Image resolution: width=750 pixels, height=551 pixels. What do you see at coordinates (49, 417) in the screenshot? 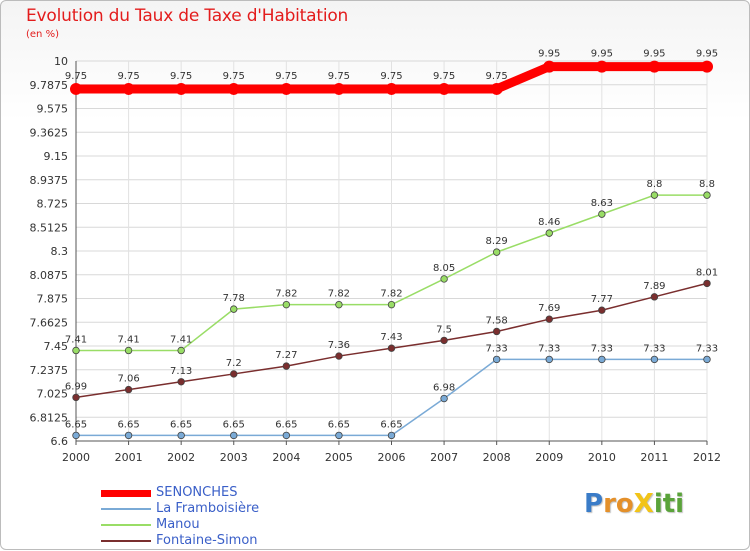
I see `y-tick-label: 6.8125` at bounding box center [49, 417].